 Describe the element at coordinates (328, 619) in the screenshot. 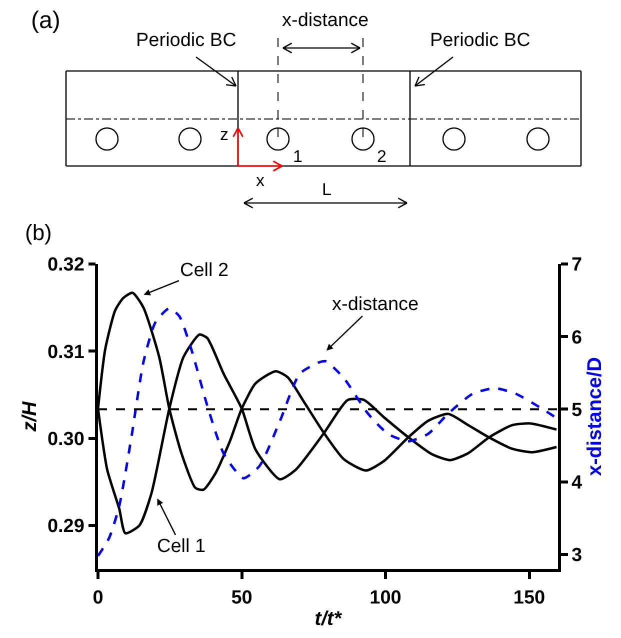

I see `x-axis-title: t/t*` at that location.